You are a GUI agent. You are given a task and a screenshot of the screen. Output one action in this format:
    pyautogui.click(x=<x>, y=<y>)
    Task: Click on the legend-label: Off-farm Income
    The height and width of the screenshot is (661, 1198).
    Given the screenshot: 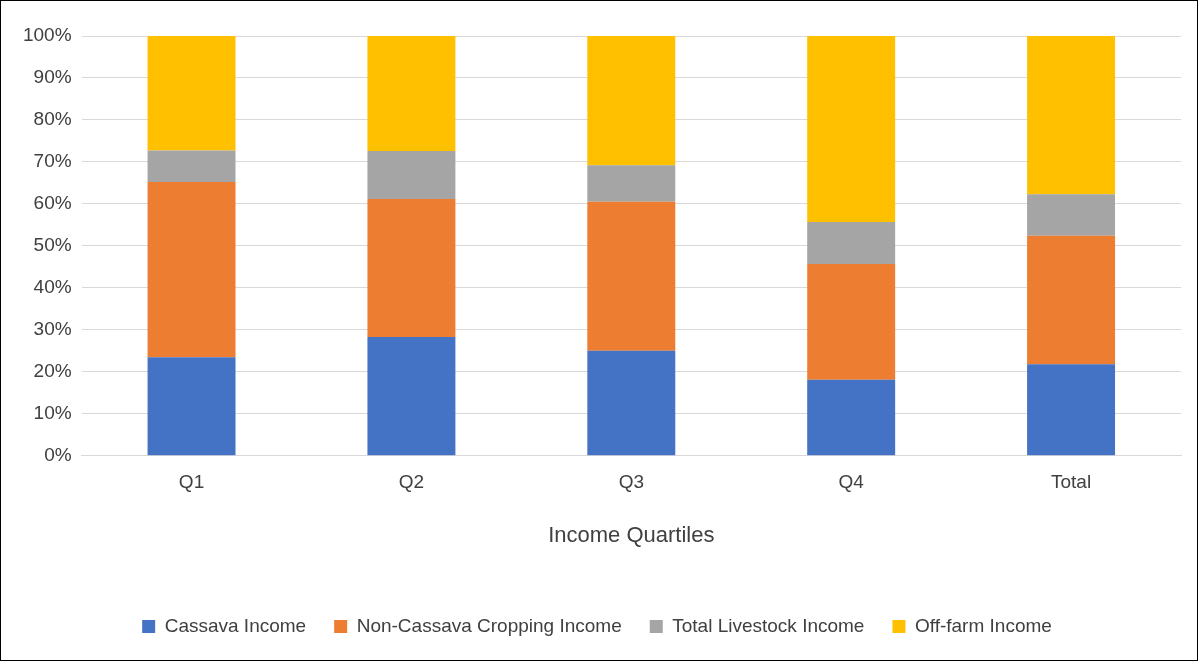 What is the action you would take?
    pyautogui.click(x=983, y=625)
    